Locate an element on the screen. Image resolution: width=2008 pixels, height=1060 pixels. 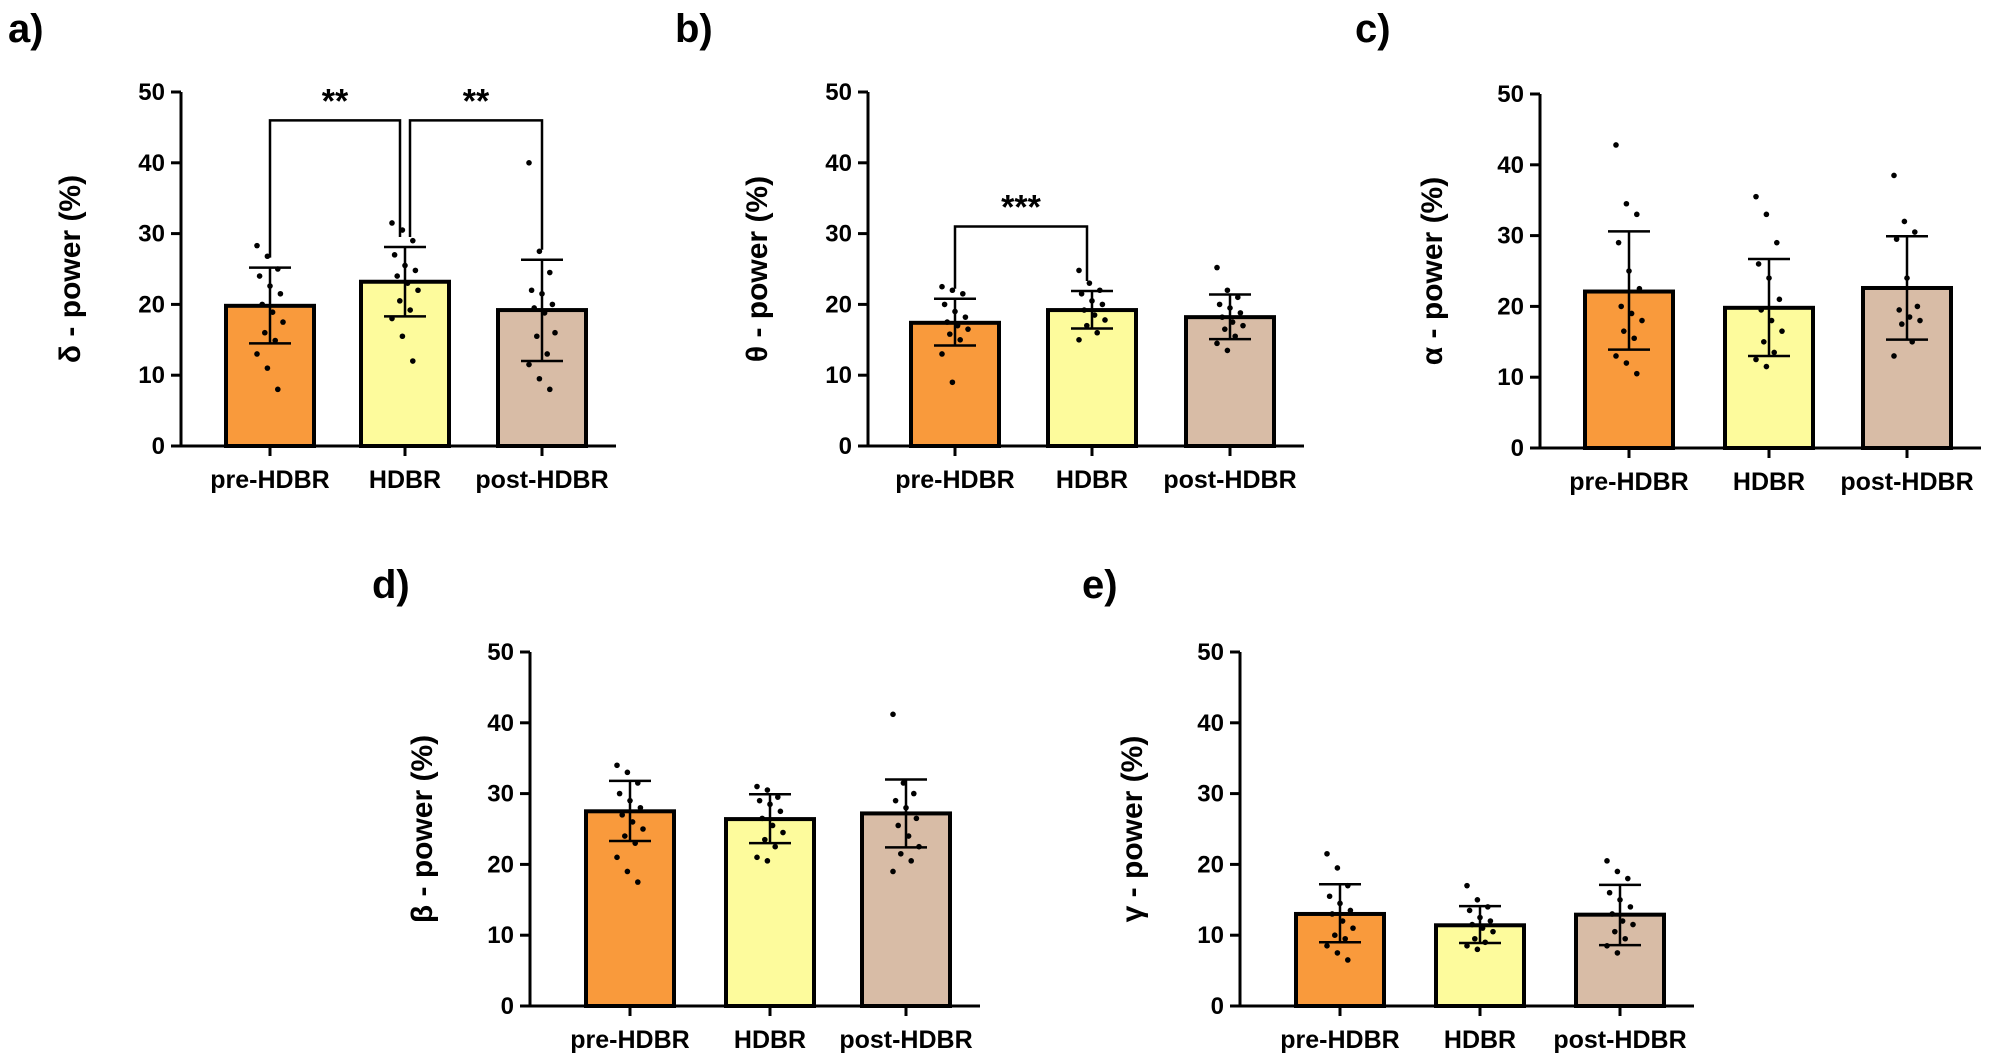
panel-label: a) is located at coordinates (26, 29).